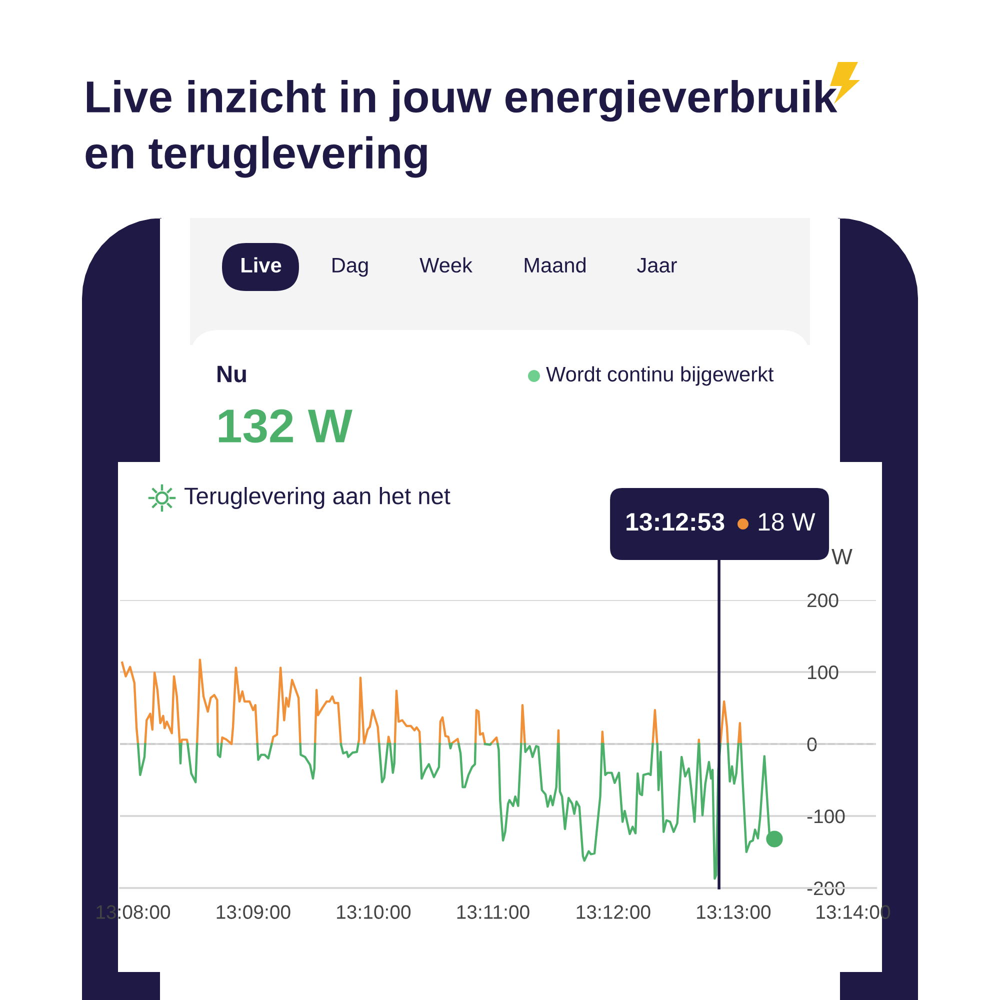  Describe the element at coordinates (657, 265) in the screenshot. I see `text: Jaar` at that location.